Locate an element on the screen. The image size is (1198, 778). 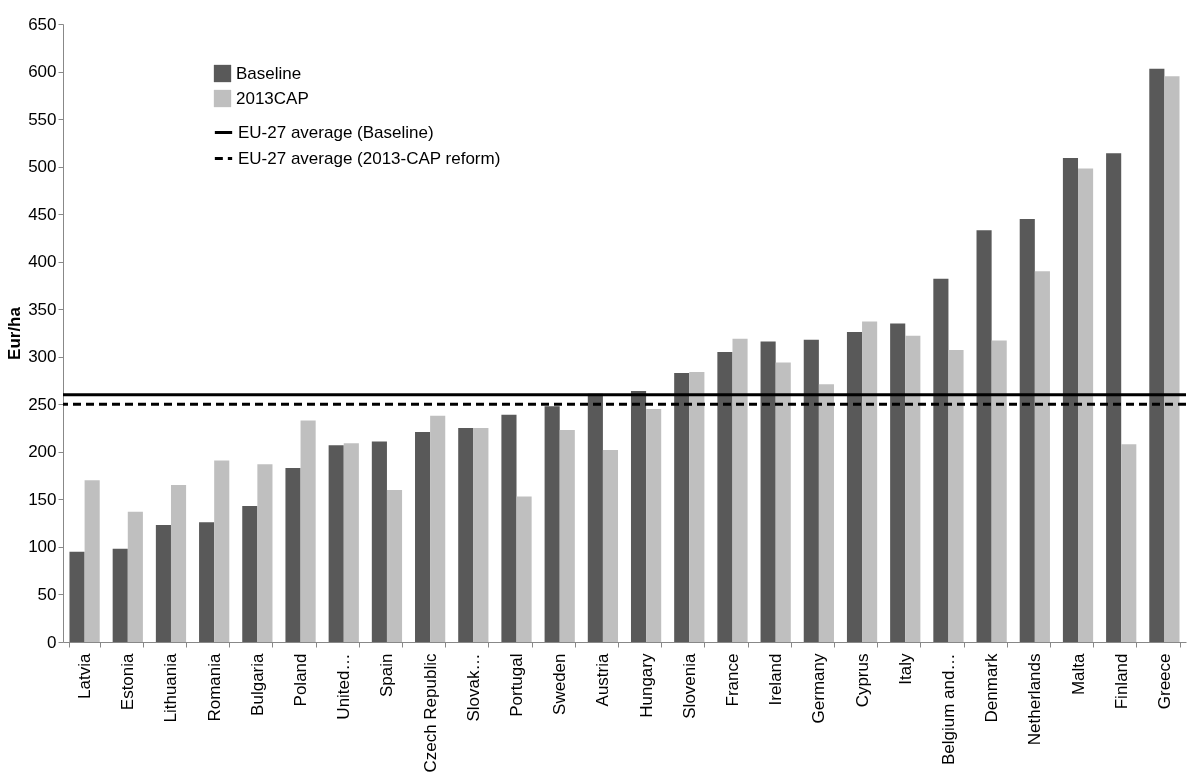
x-tick-label: Spain is located at coordinates (387, 675).